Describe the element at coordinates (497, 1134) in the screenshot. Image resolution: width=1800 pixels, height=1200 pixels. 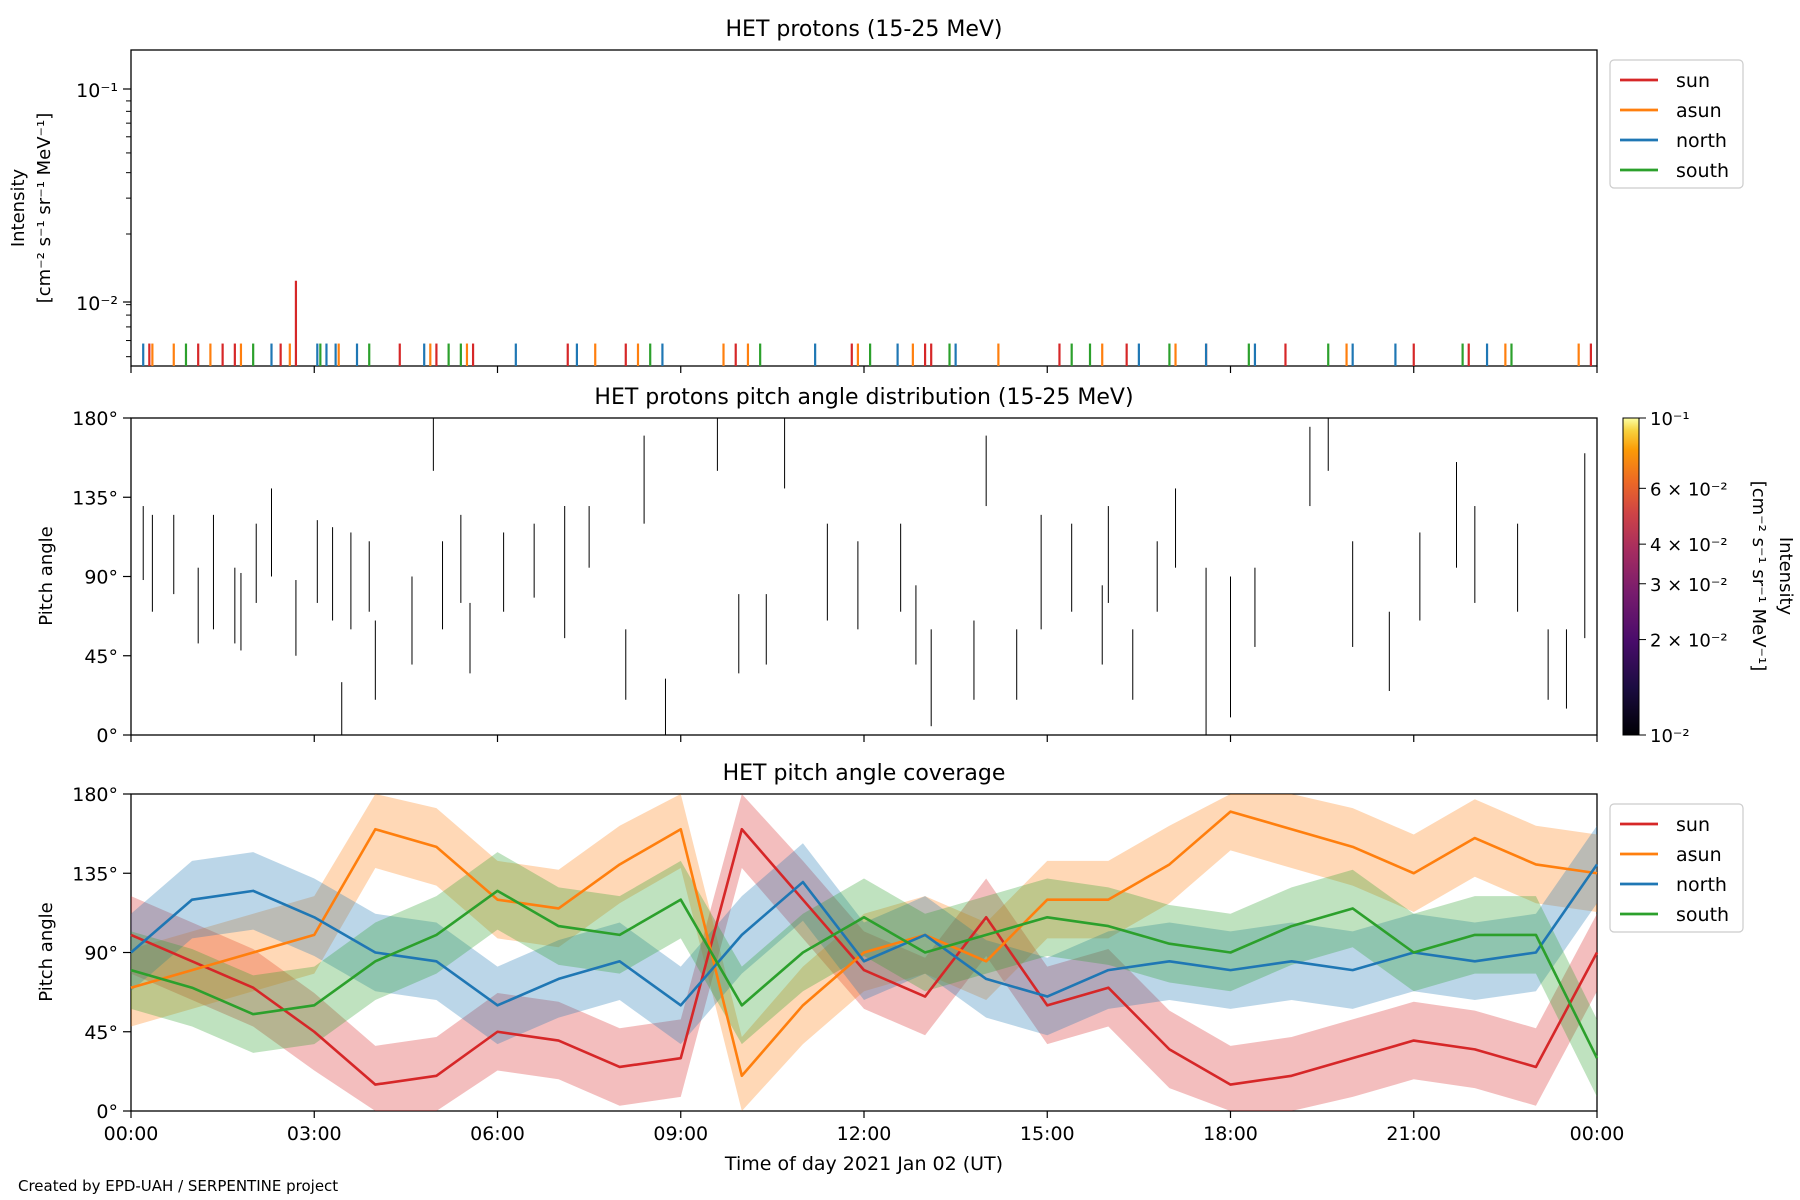
I see `xtick-label: 06:00` at that location.